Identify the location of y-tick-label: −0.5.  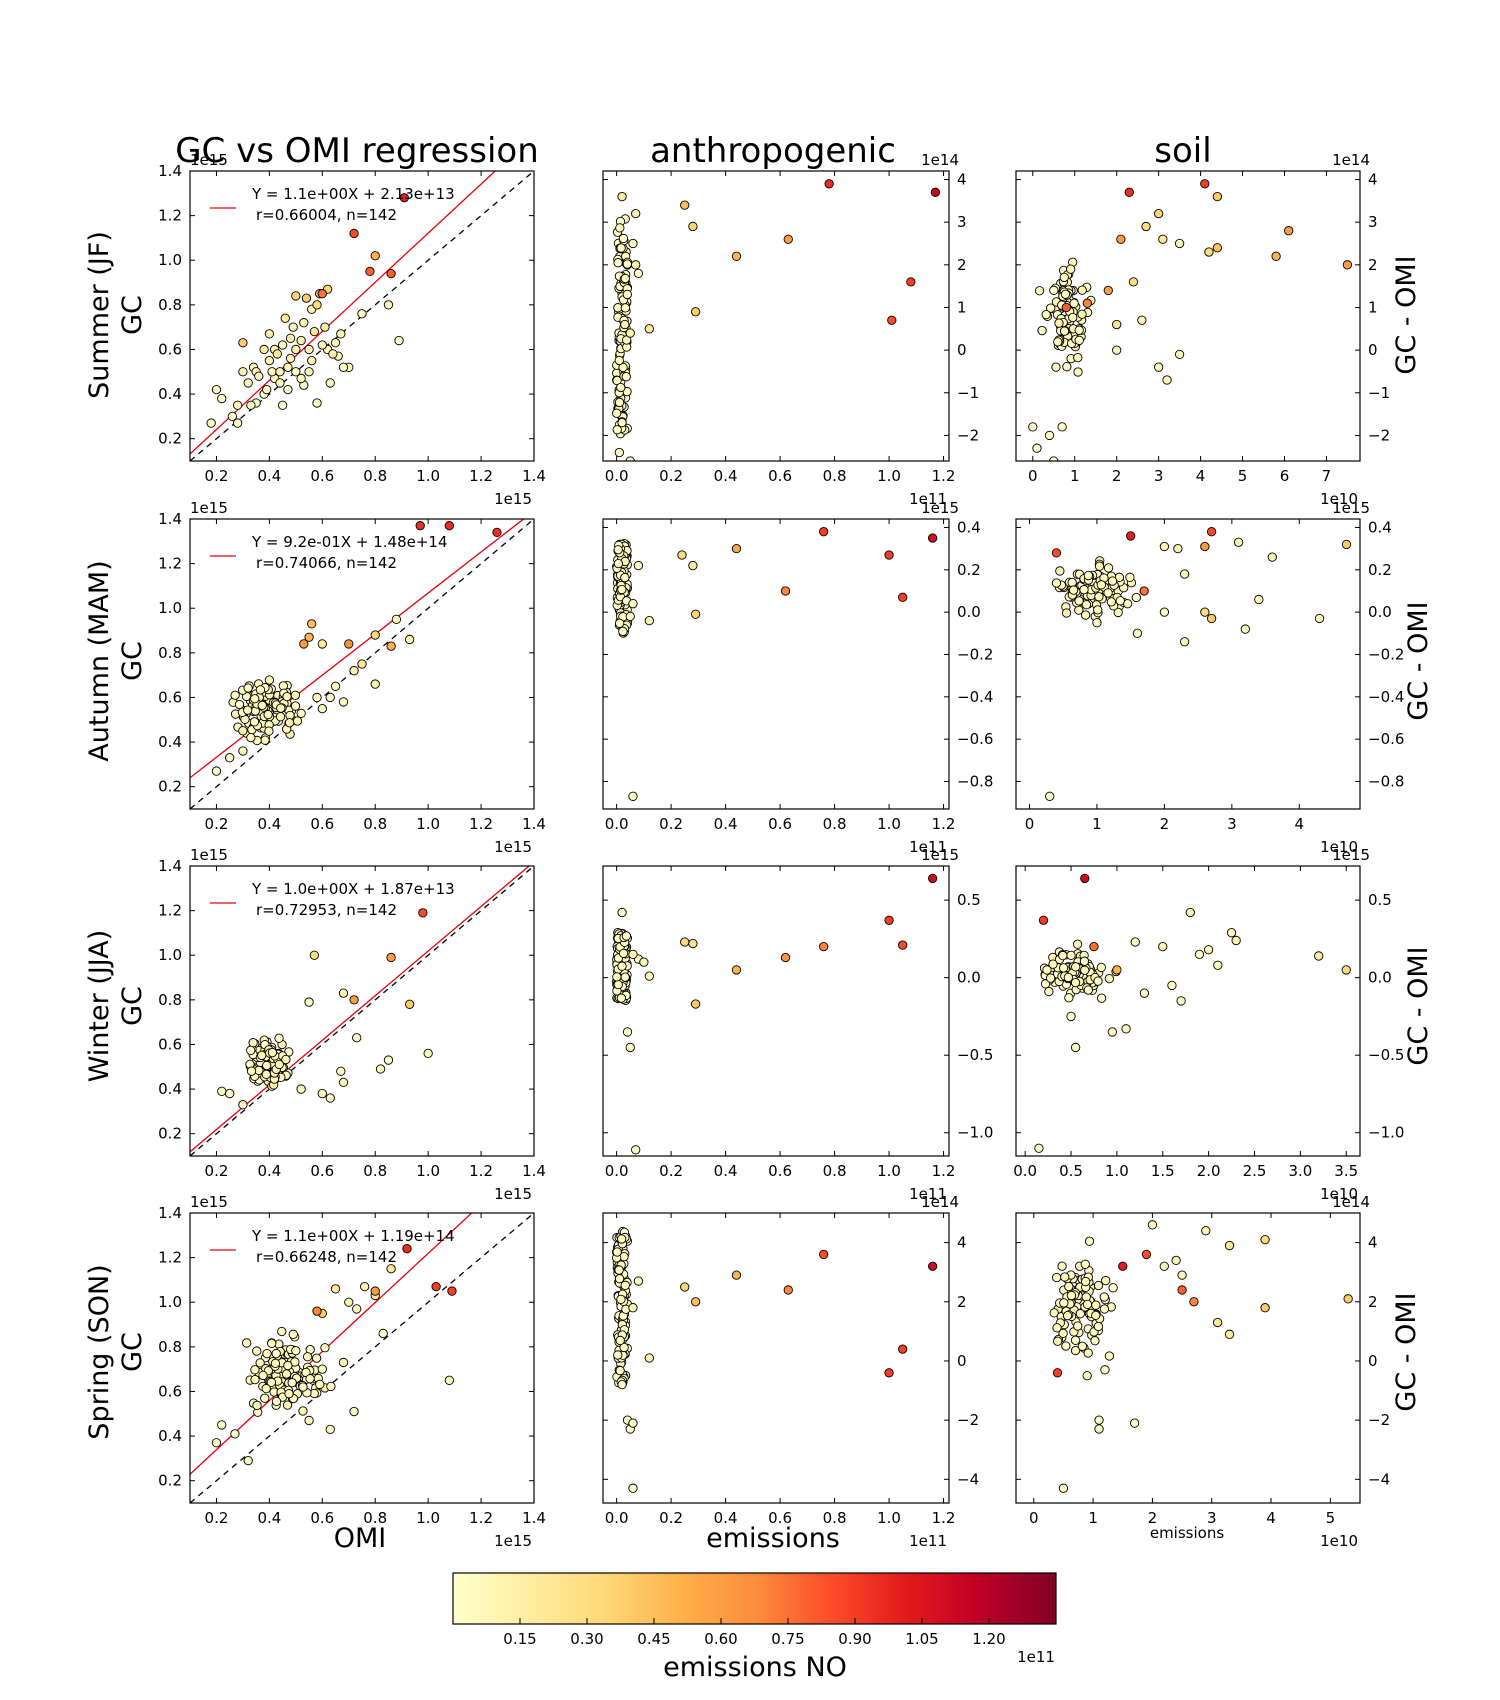
(975, 1055).